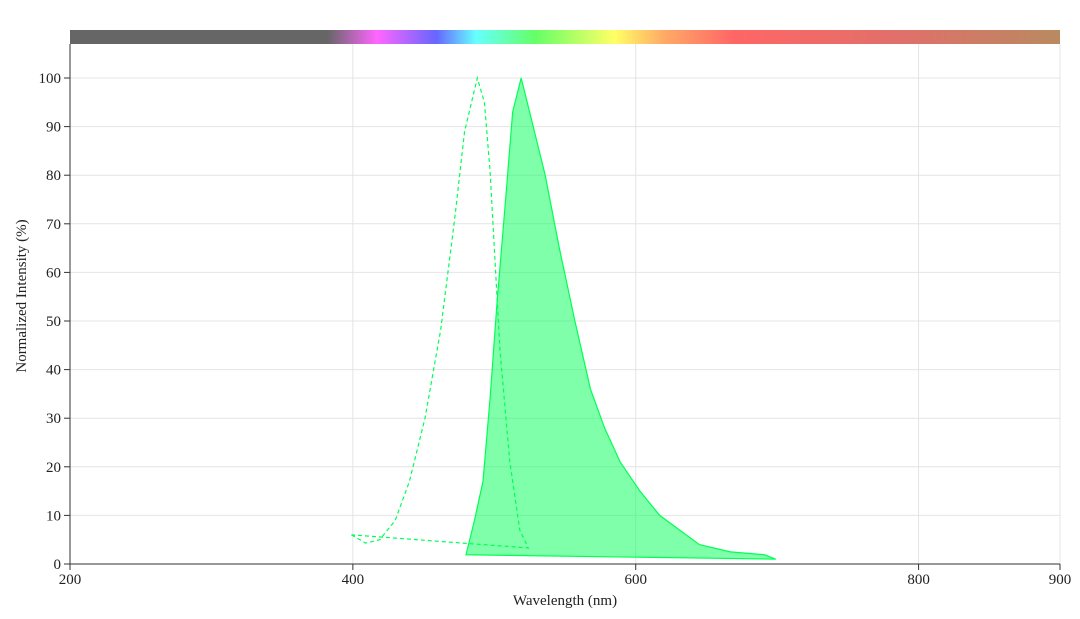 The height and width of the screenshot is (619, 1080). I want to click on y-tick-label: 90, so click(53, 128).